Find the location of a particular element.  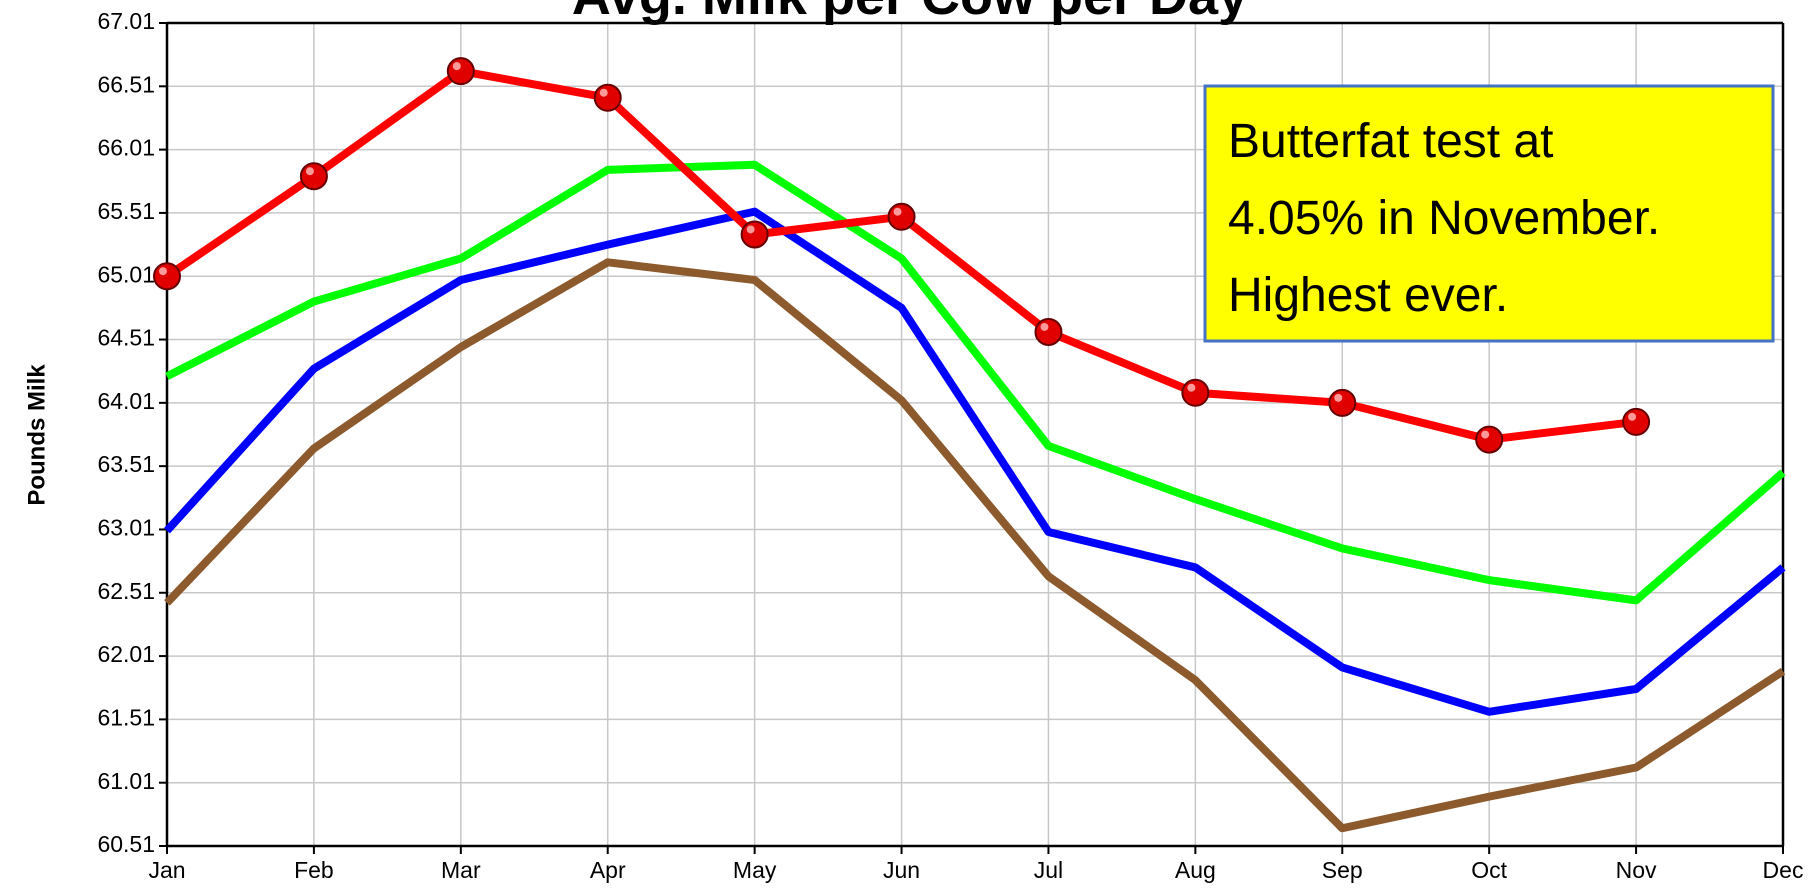

y-tick-label: 61.51 is located at coordinates (126, 717).